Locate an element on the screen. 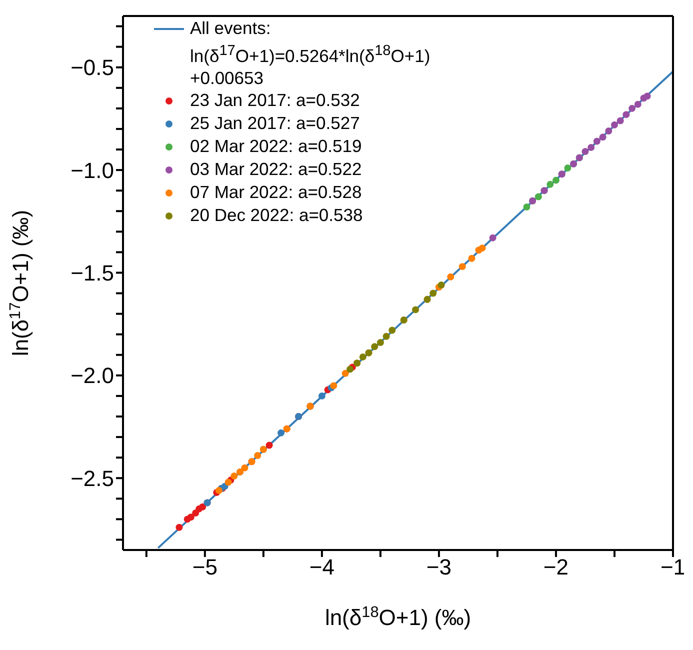 The width and height of the screenshot is (693, 650). legend-label: 03 Mar 2022: a=0.522 is located at coordinates (276, 169).